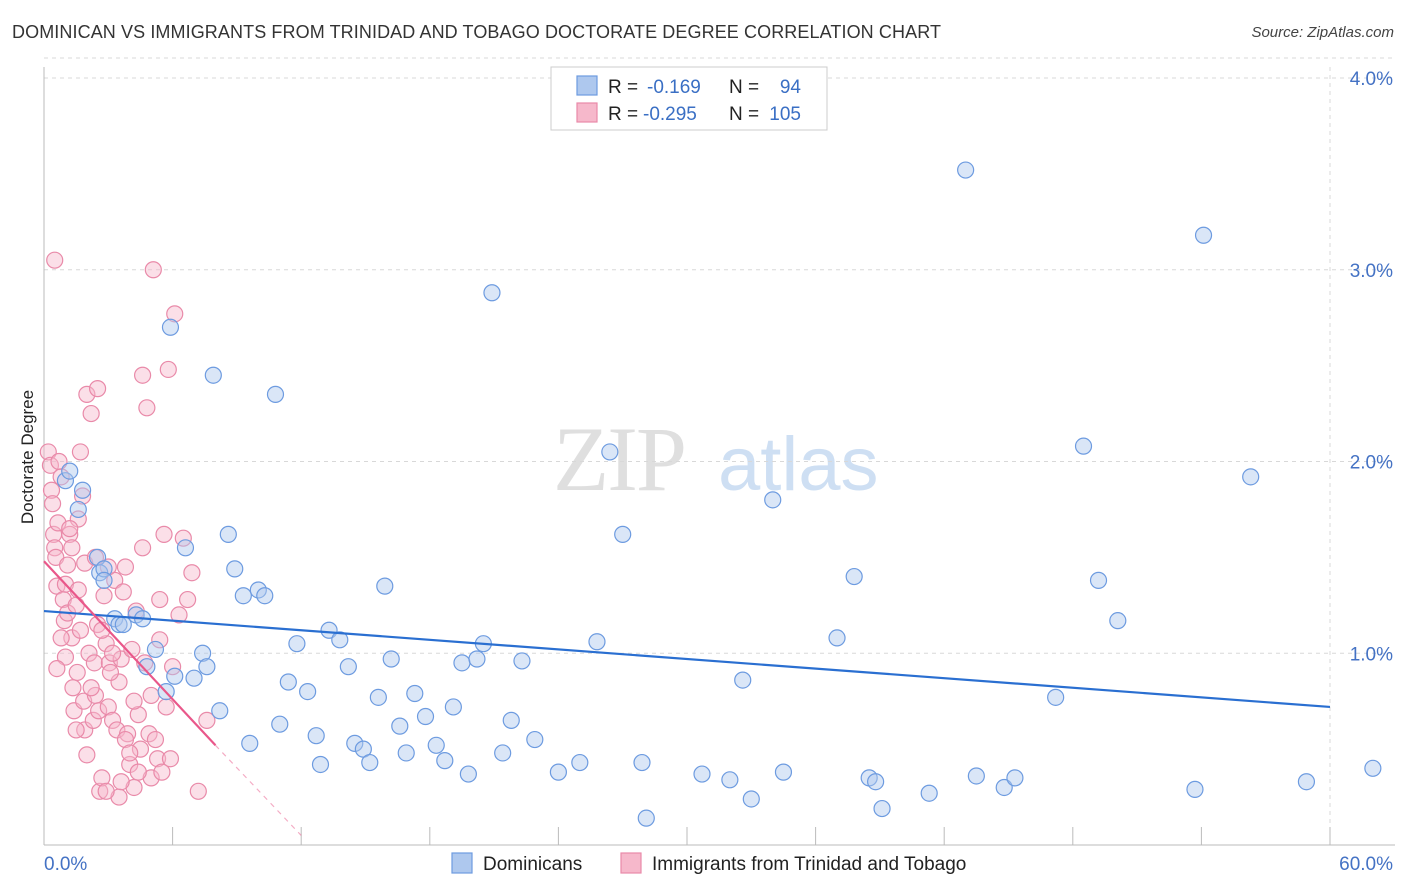  I want to click on trend-line-trinidad, so click(130, 653).